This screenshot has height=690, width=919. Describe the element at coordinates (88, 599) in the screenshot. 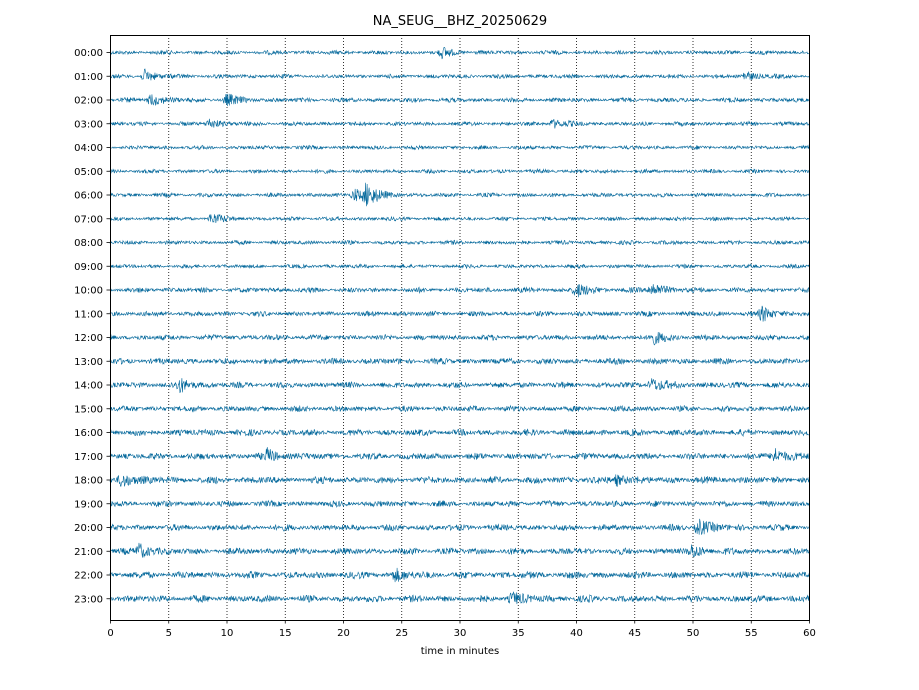

I see `y-tick-label: 23:00` at that location.